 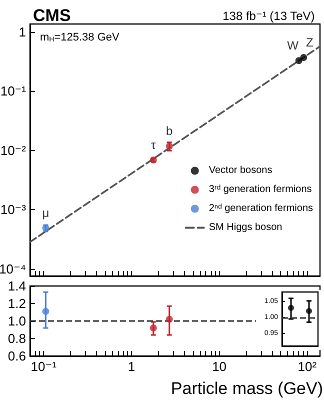 I want to click on annotation: μ, so click(x=46, y=213).